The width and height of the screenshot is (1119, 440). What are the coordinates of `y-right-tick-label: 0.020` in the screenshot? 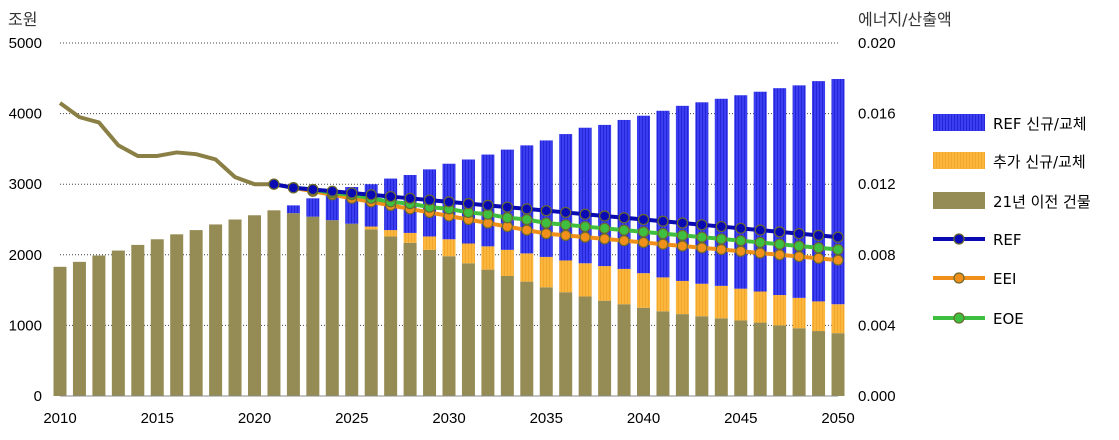 It's located at (877, 43).